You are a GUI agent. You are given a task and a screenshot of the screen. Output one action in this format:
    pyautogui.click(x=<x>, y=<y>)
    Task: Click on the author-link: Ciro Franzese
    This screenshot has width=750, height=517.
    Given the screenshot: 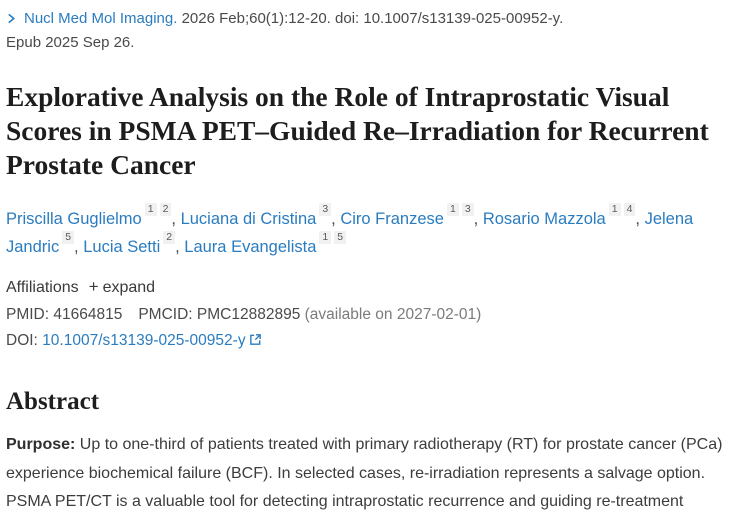 What is the action you would take?
    pyautogui.click(x=392, y=219)
    